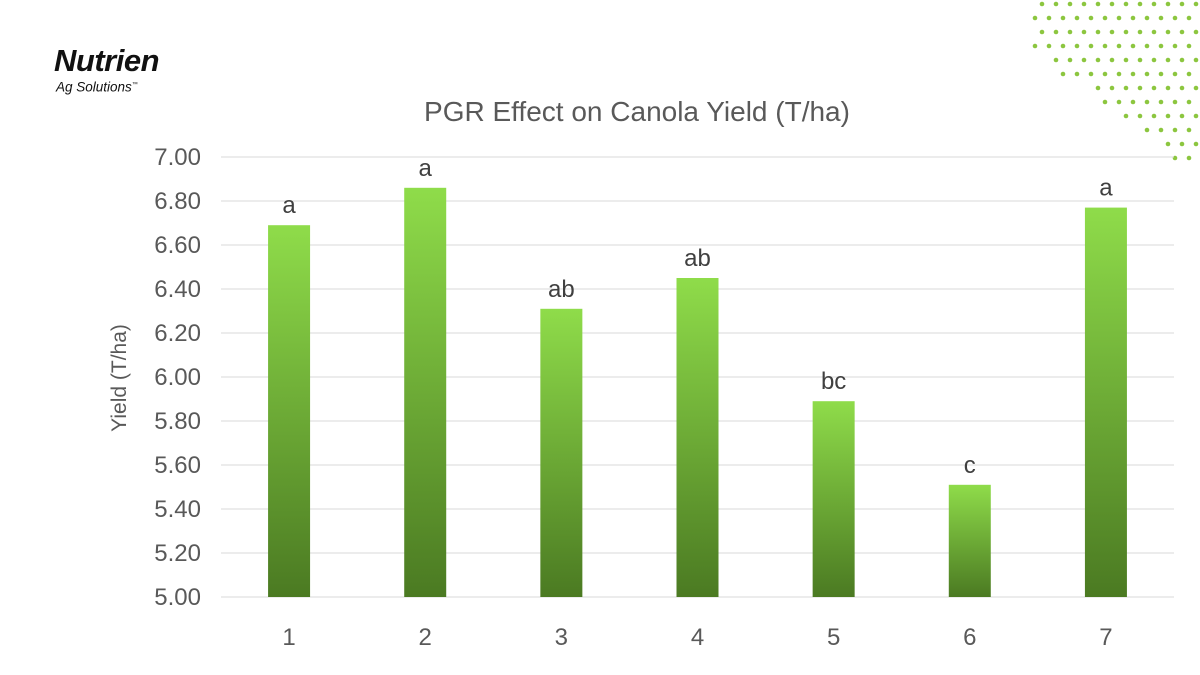  What do you see at coordinates (177, 157) in the screenshot?
I see `y-tick-label: 7.00` at bounding box center [177, 157].